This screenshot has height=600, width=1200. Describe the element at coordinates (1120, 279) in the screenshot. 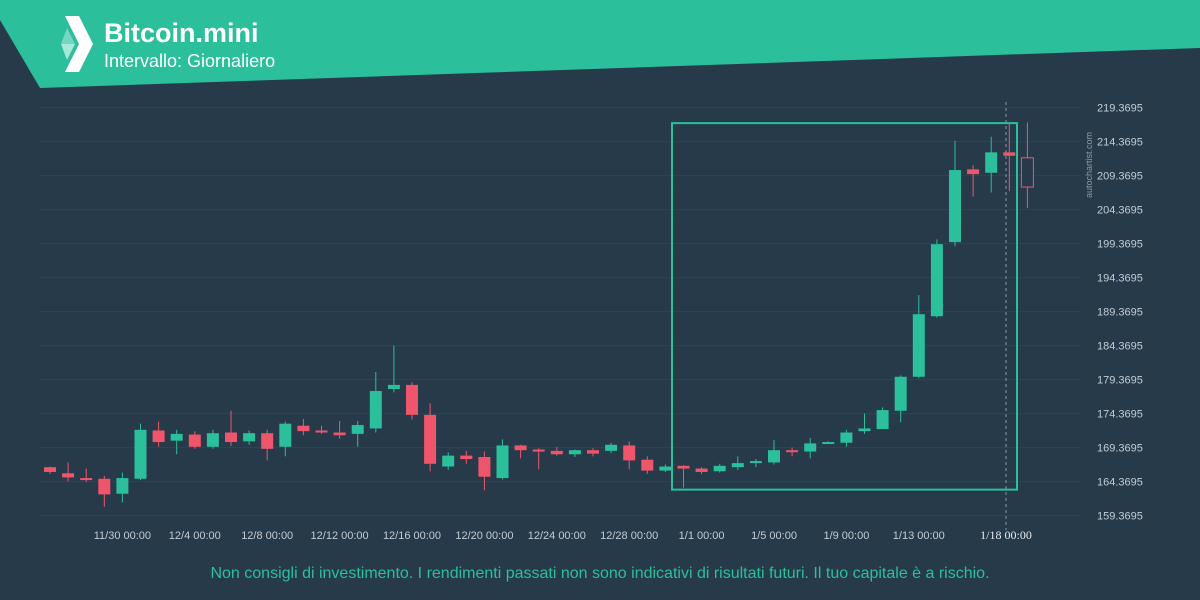

I see `y-tick-label: 194.3695` at that location.